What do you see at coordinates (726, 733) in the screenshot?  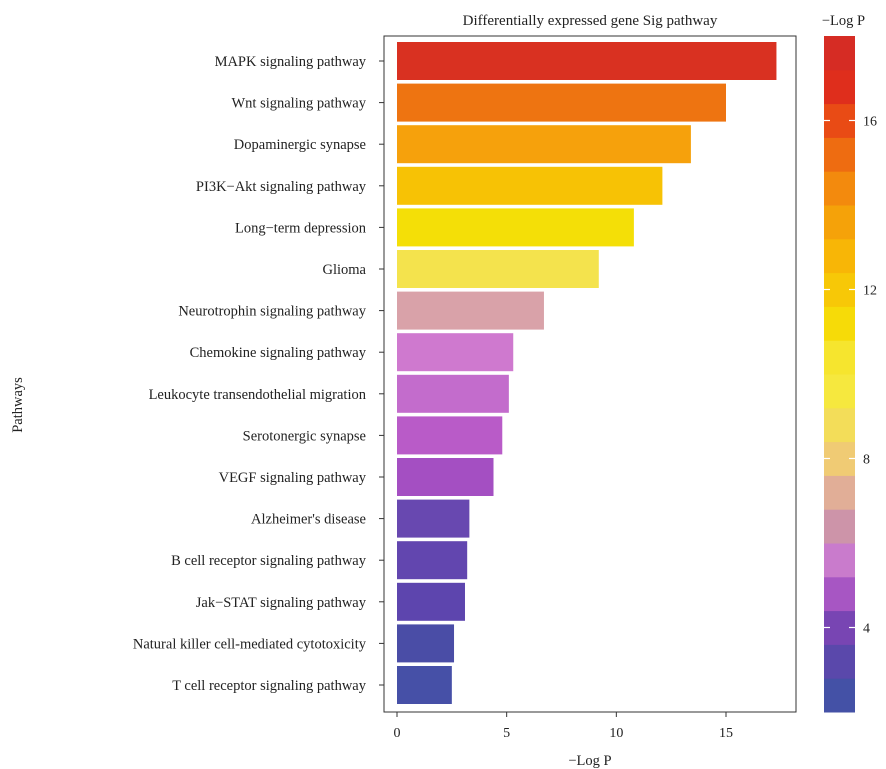 I see `x-tick-label: 15` at bounding box center [726, 733].